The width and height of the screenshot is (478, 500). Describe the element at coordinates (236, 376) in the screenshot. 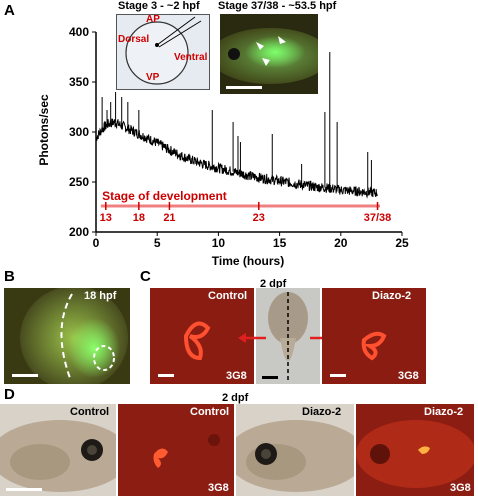

I see `panel-c-control-antibody: 3G8` at that location.